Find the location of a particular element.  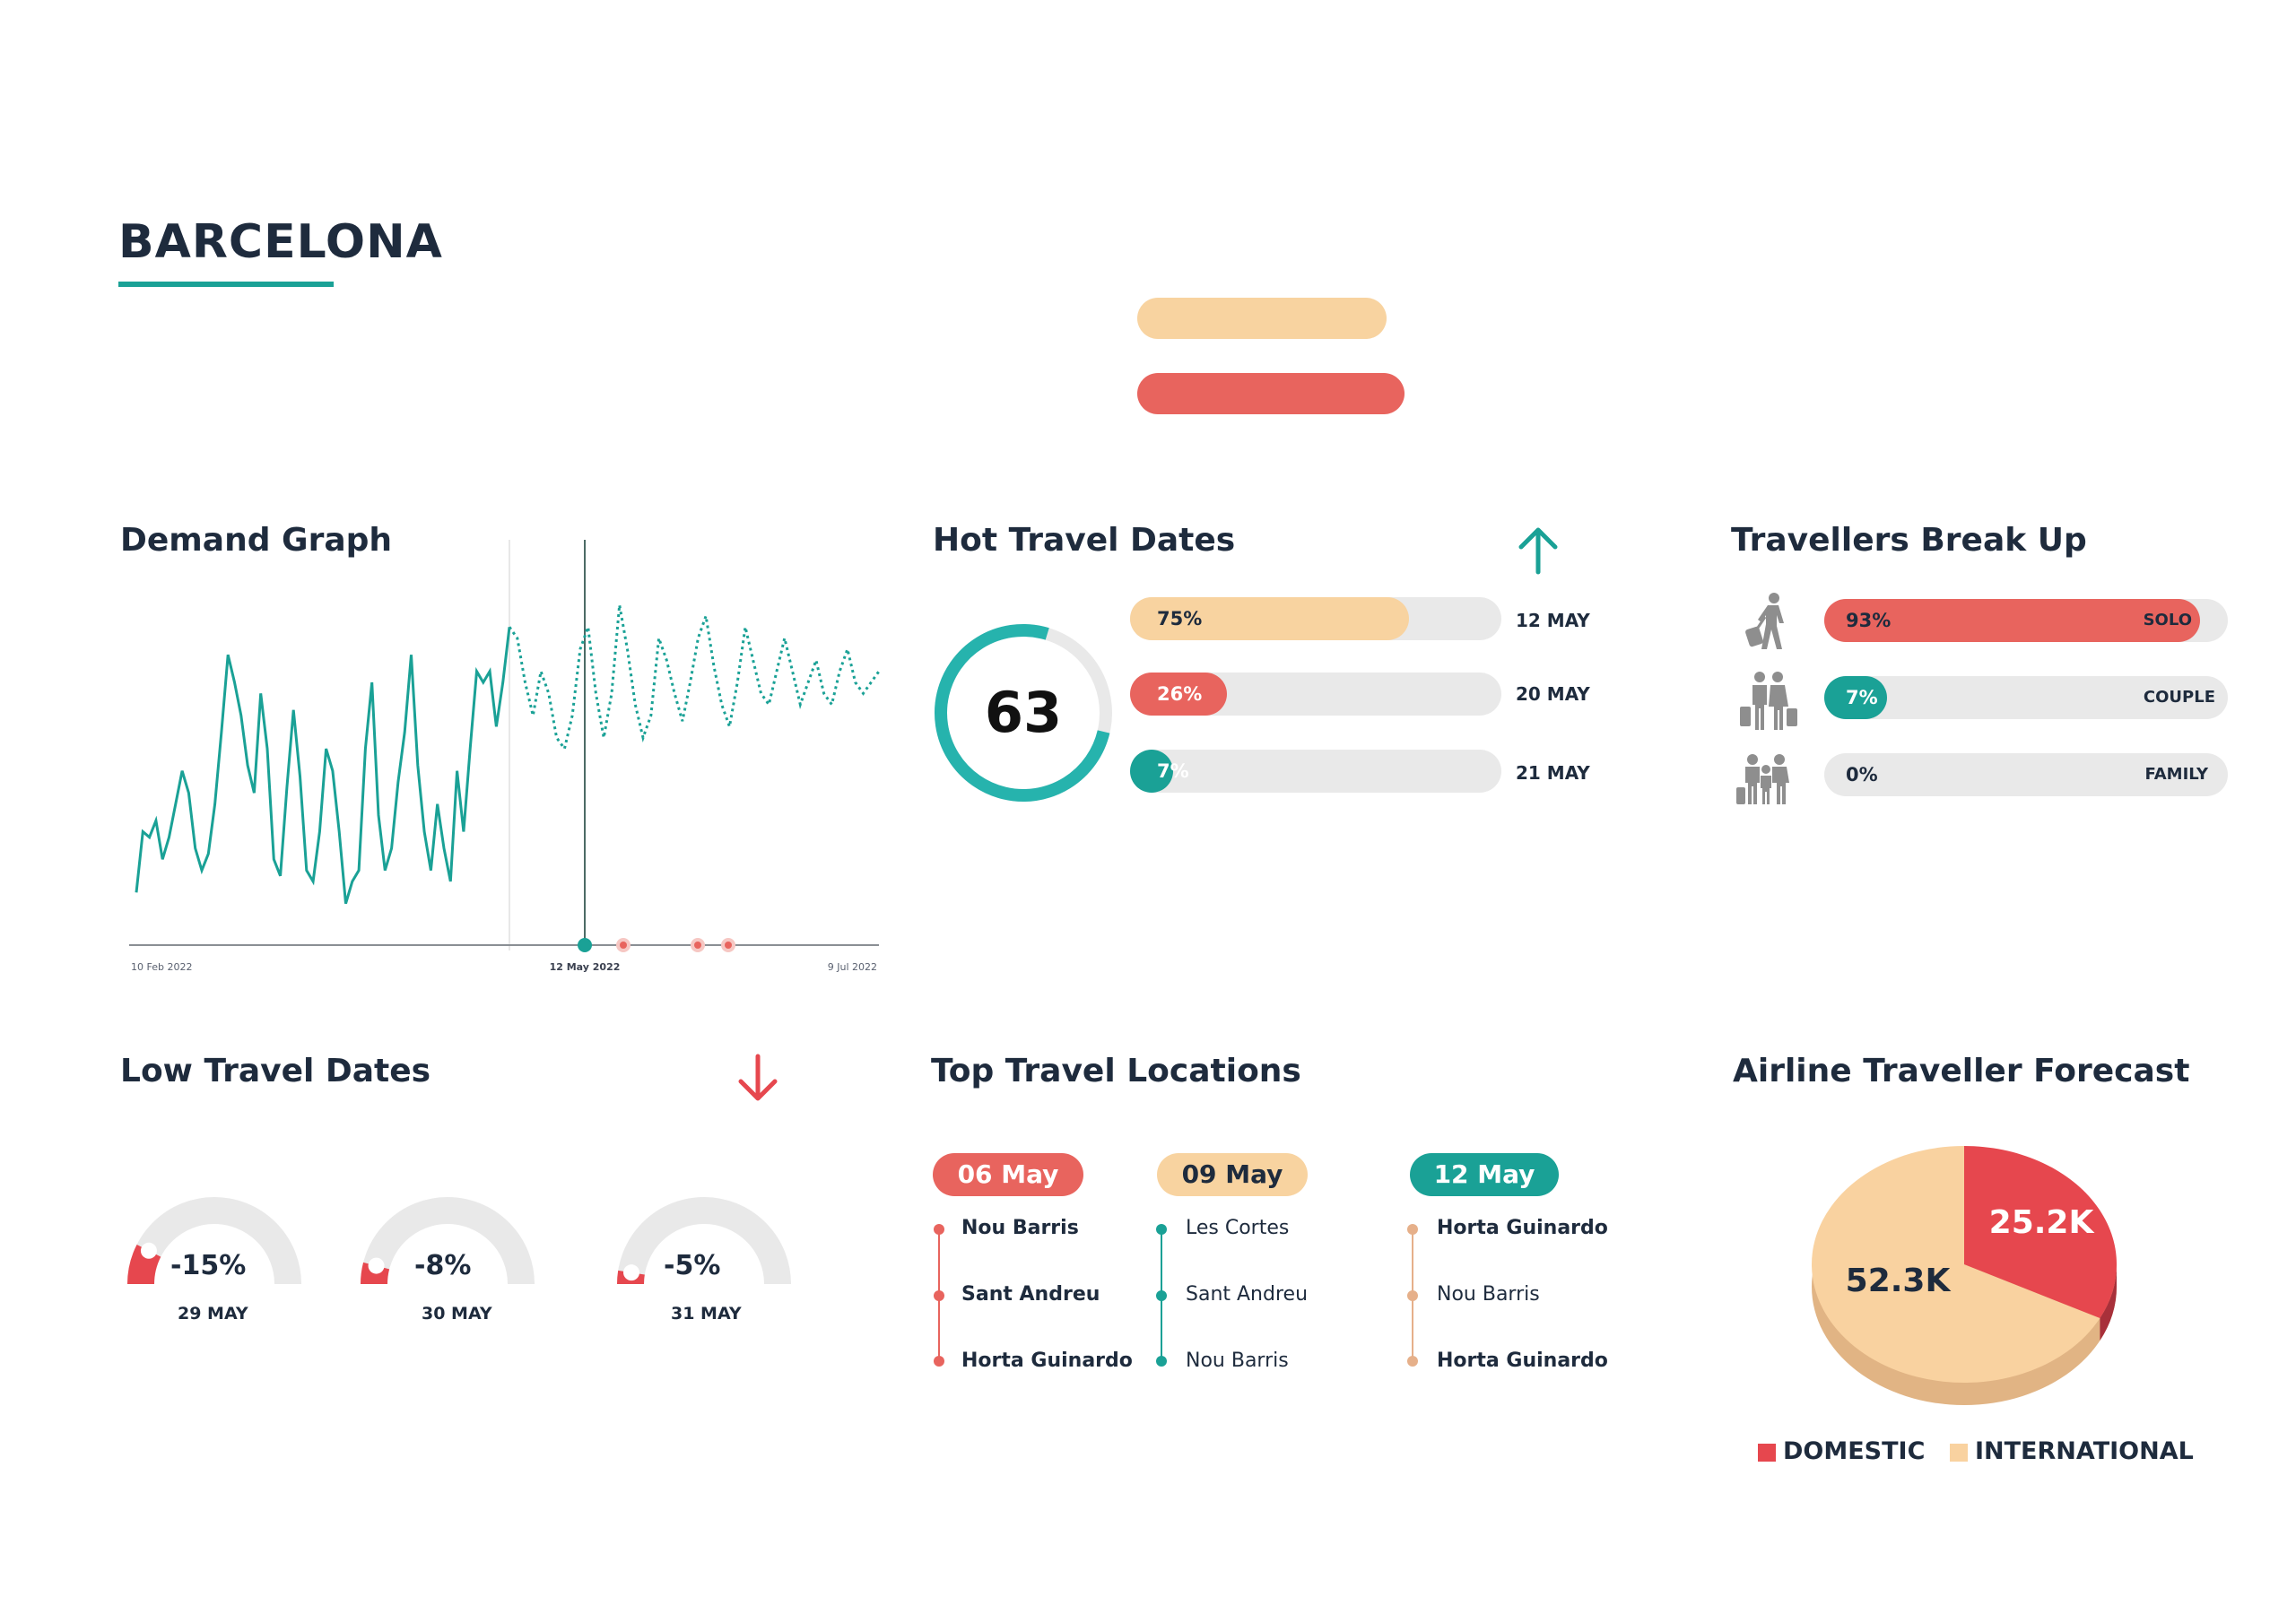

low-date-label: 30 MAY is located at coordinates (457, 1314).